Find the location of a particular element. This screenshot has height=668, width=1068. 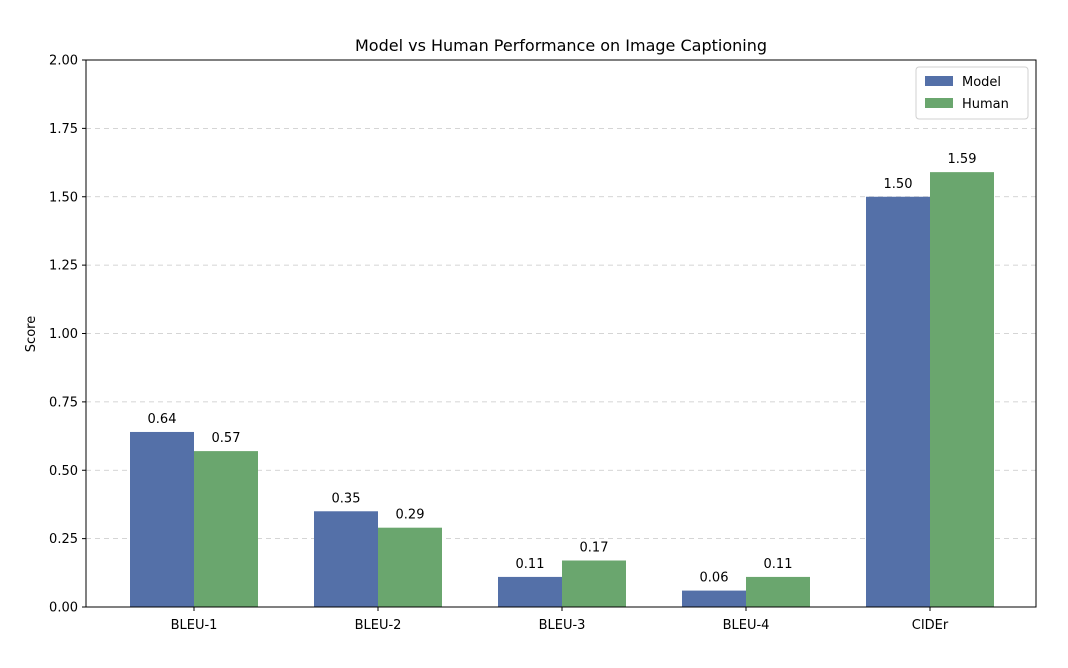

y-tick-label: 0.50 is located at coordinates (63, 471).